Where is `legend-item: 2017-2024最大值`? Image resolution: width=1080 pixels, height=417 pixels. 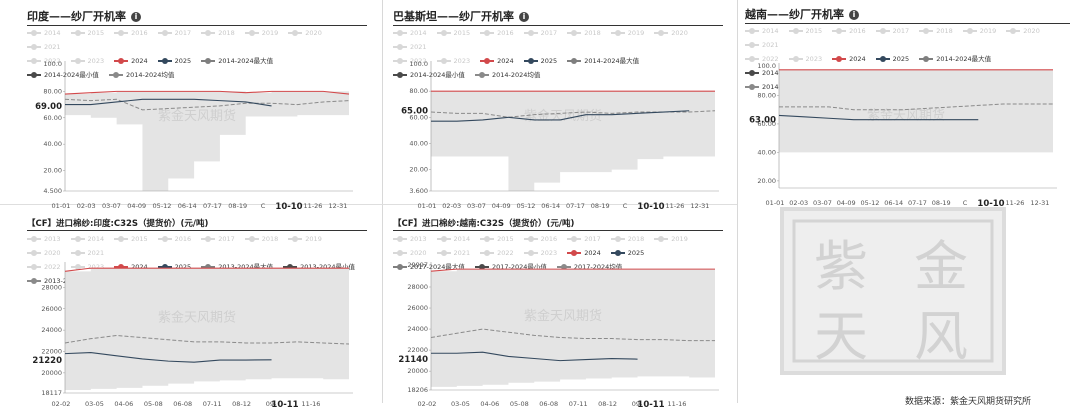
legend-item: 2017-2024最大值 is located at coordinates (429, 267).